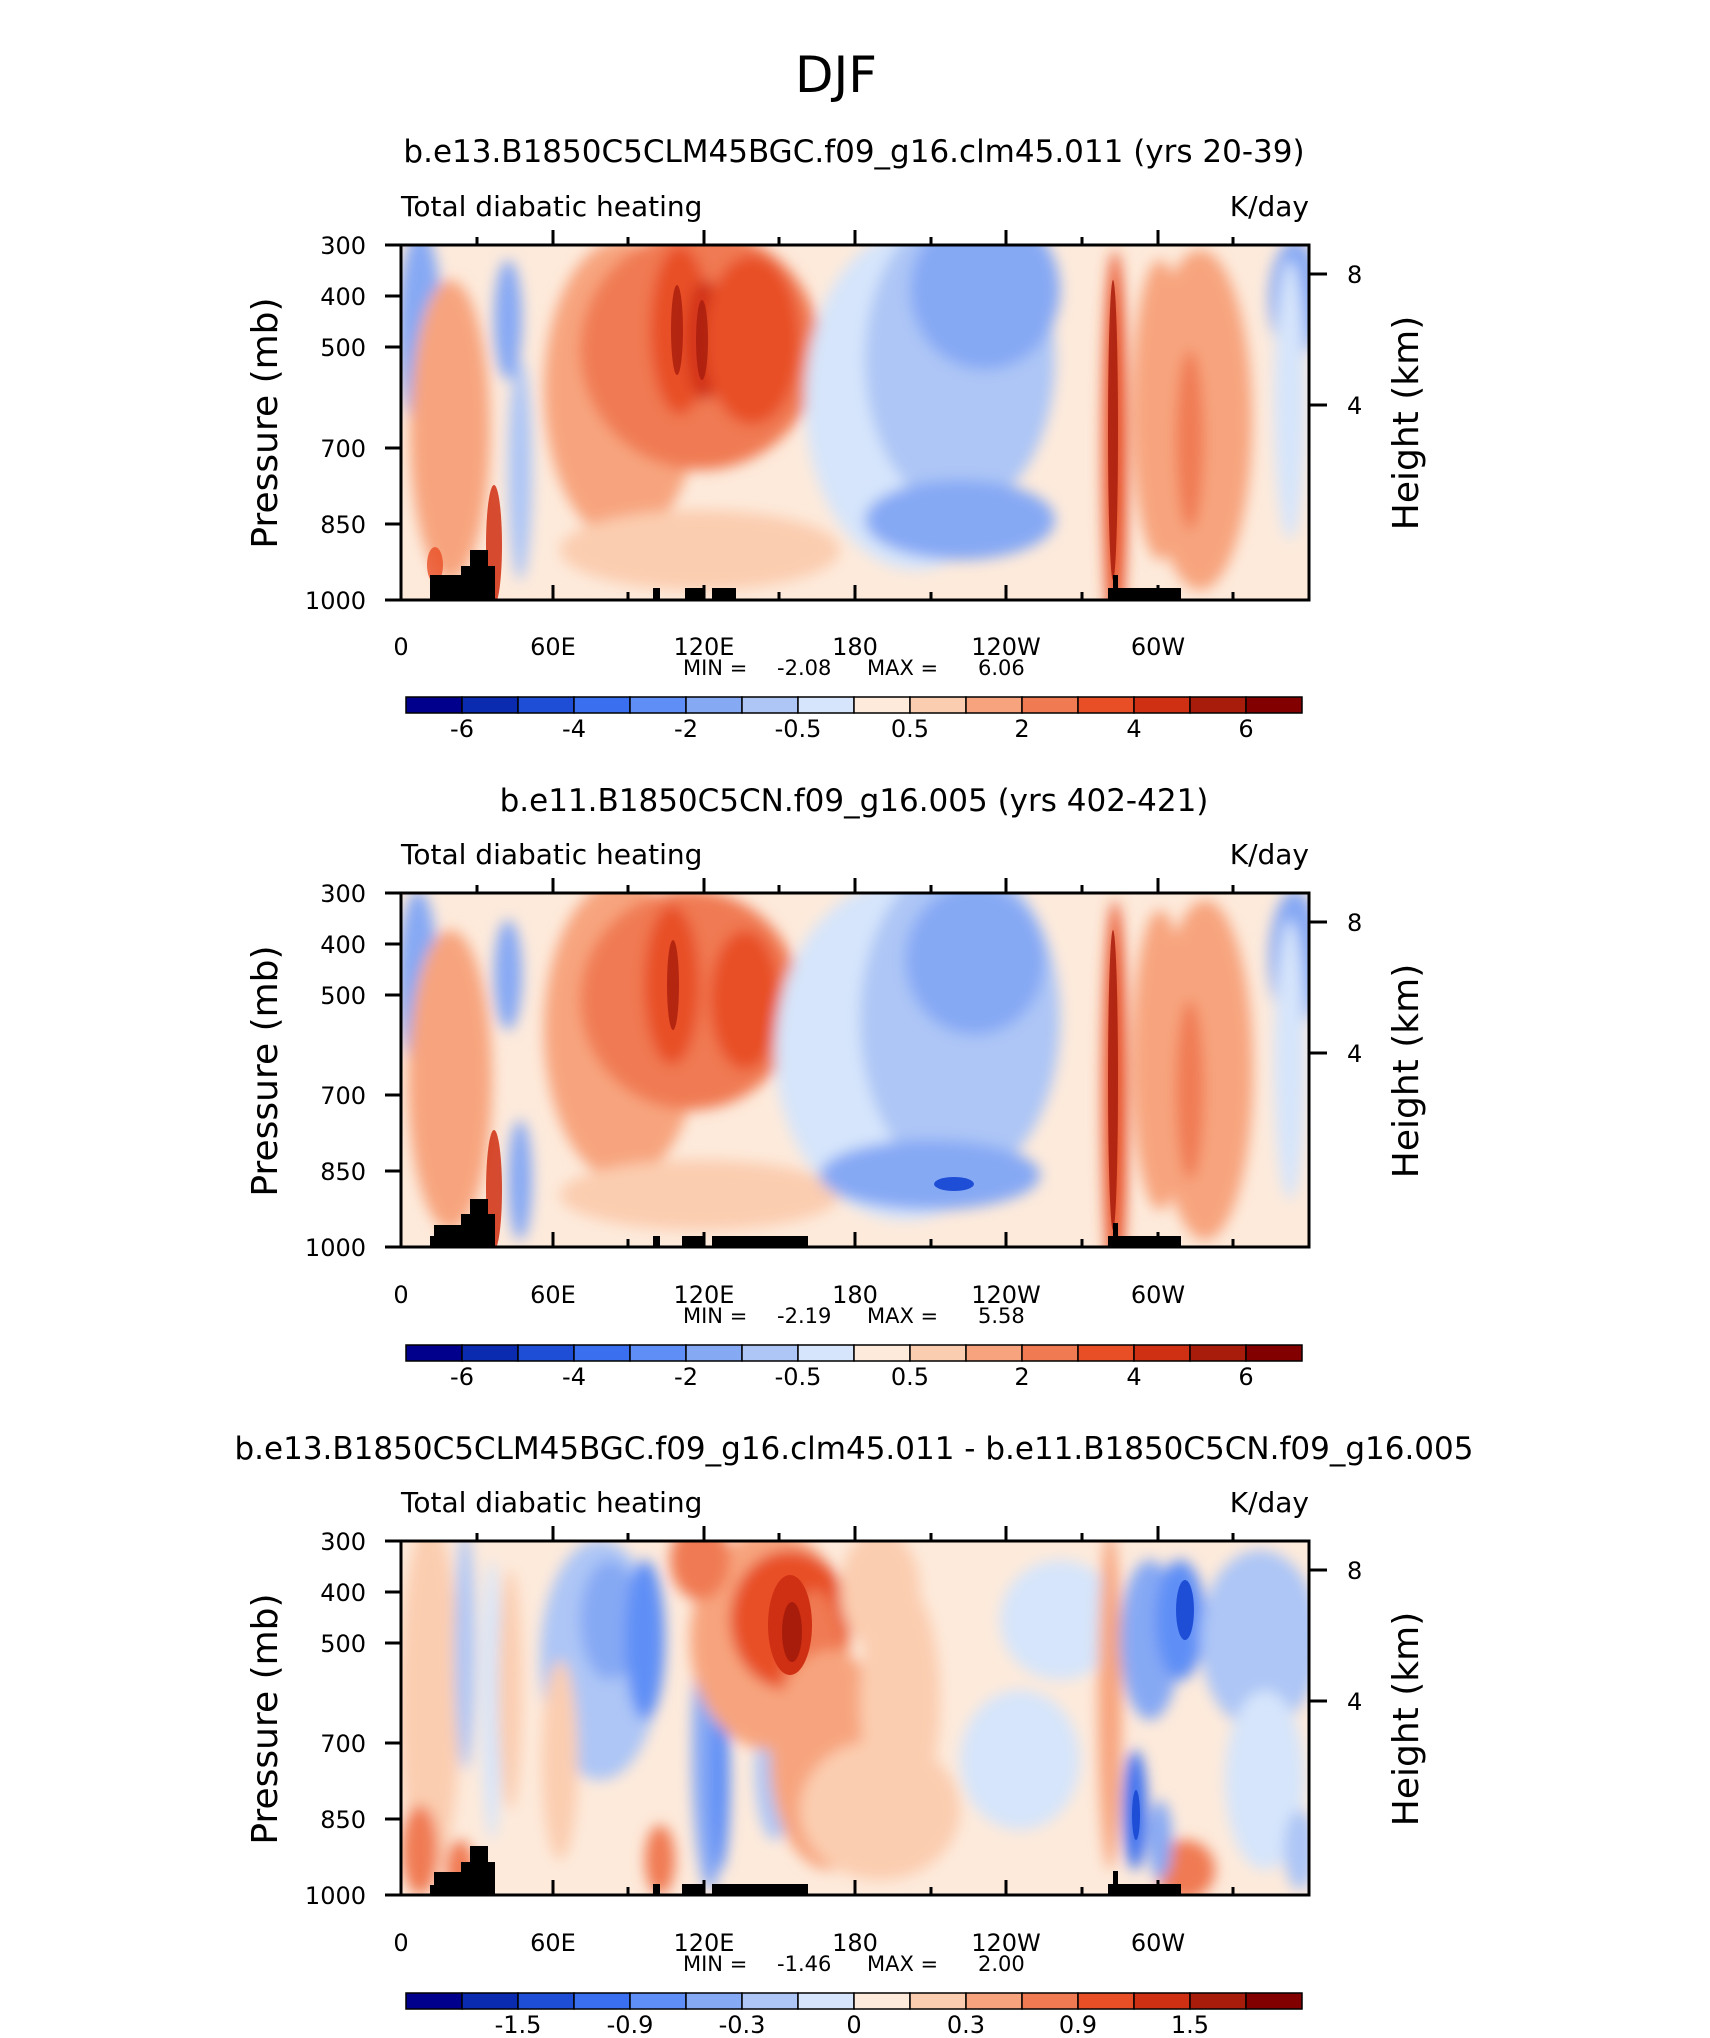 The width and height of the screenshot is (1710, 2038). I want to click on panel-1-cbar-label: 6, so click(1245, 729).